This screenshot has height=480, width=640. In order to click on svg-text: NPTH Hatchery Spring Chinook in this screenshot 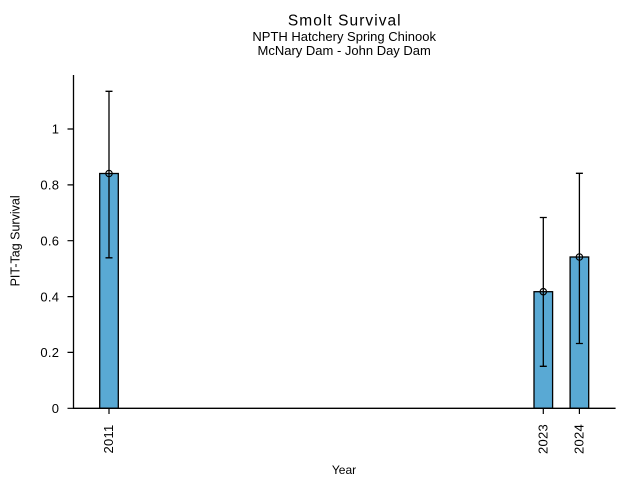, I will do `click(344, 36)`.